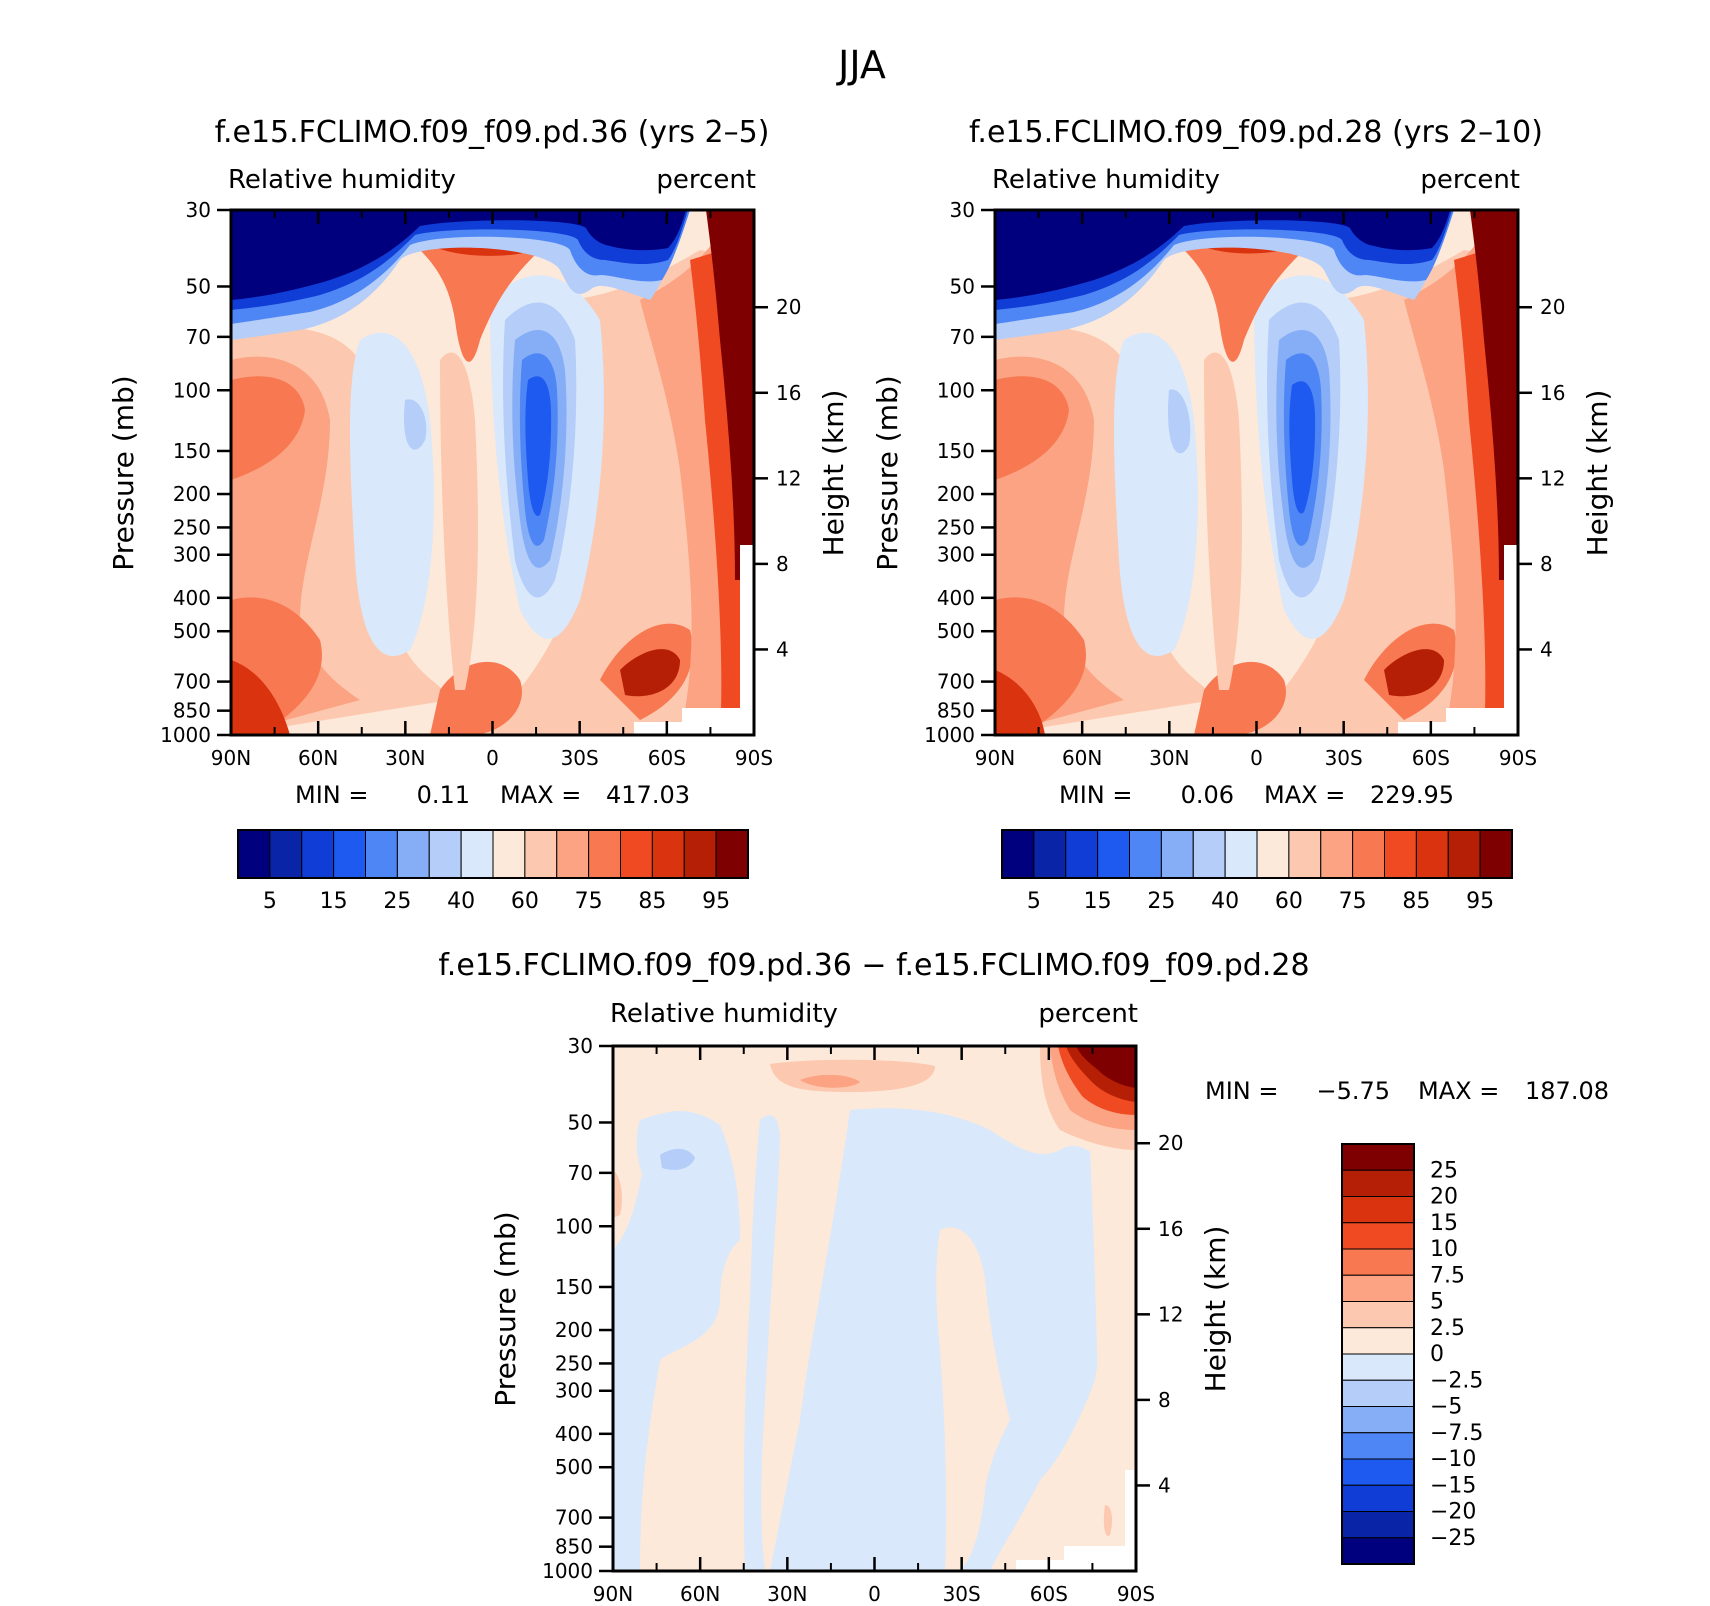 The width and height of the screenshot is (1710, 1606). What do you see at coordinates (1447, 1275) in the screenshot?
I see `colorbar-label: 7.5` at bounding box center [1447, 1275].